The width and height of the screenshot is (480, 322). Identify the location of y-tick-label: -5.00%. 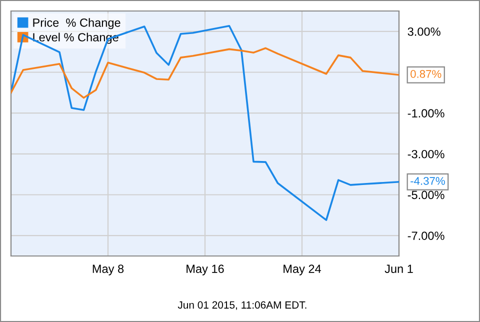
(426, 195).